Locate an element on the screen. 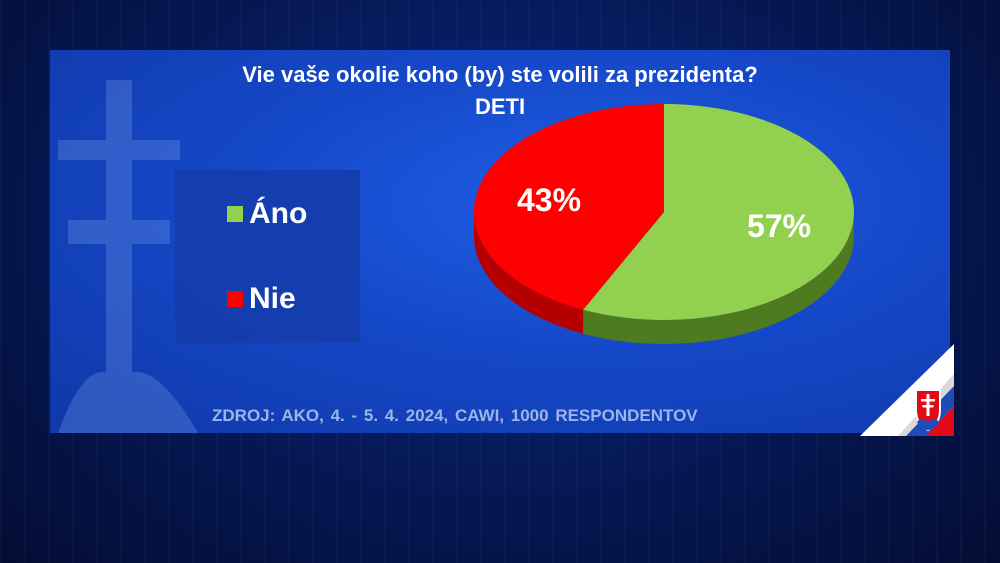  pie-label-0: 57% is located at coordinates (779, 226).